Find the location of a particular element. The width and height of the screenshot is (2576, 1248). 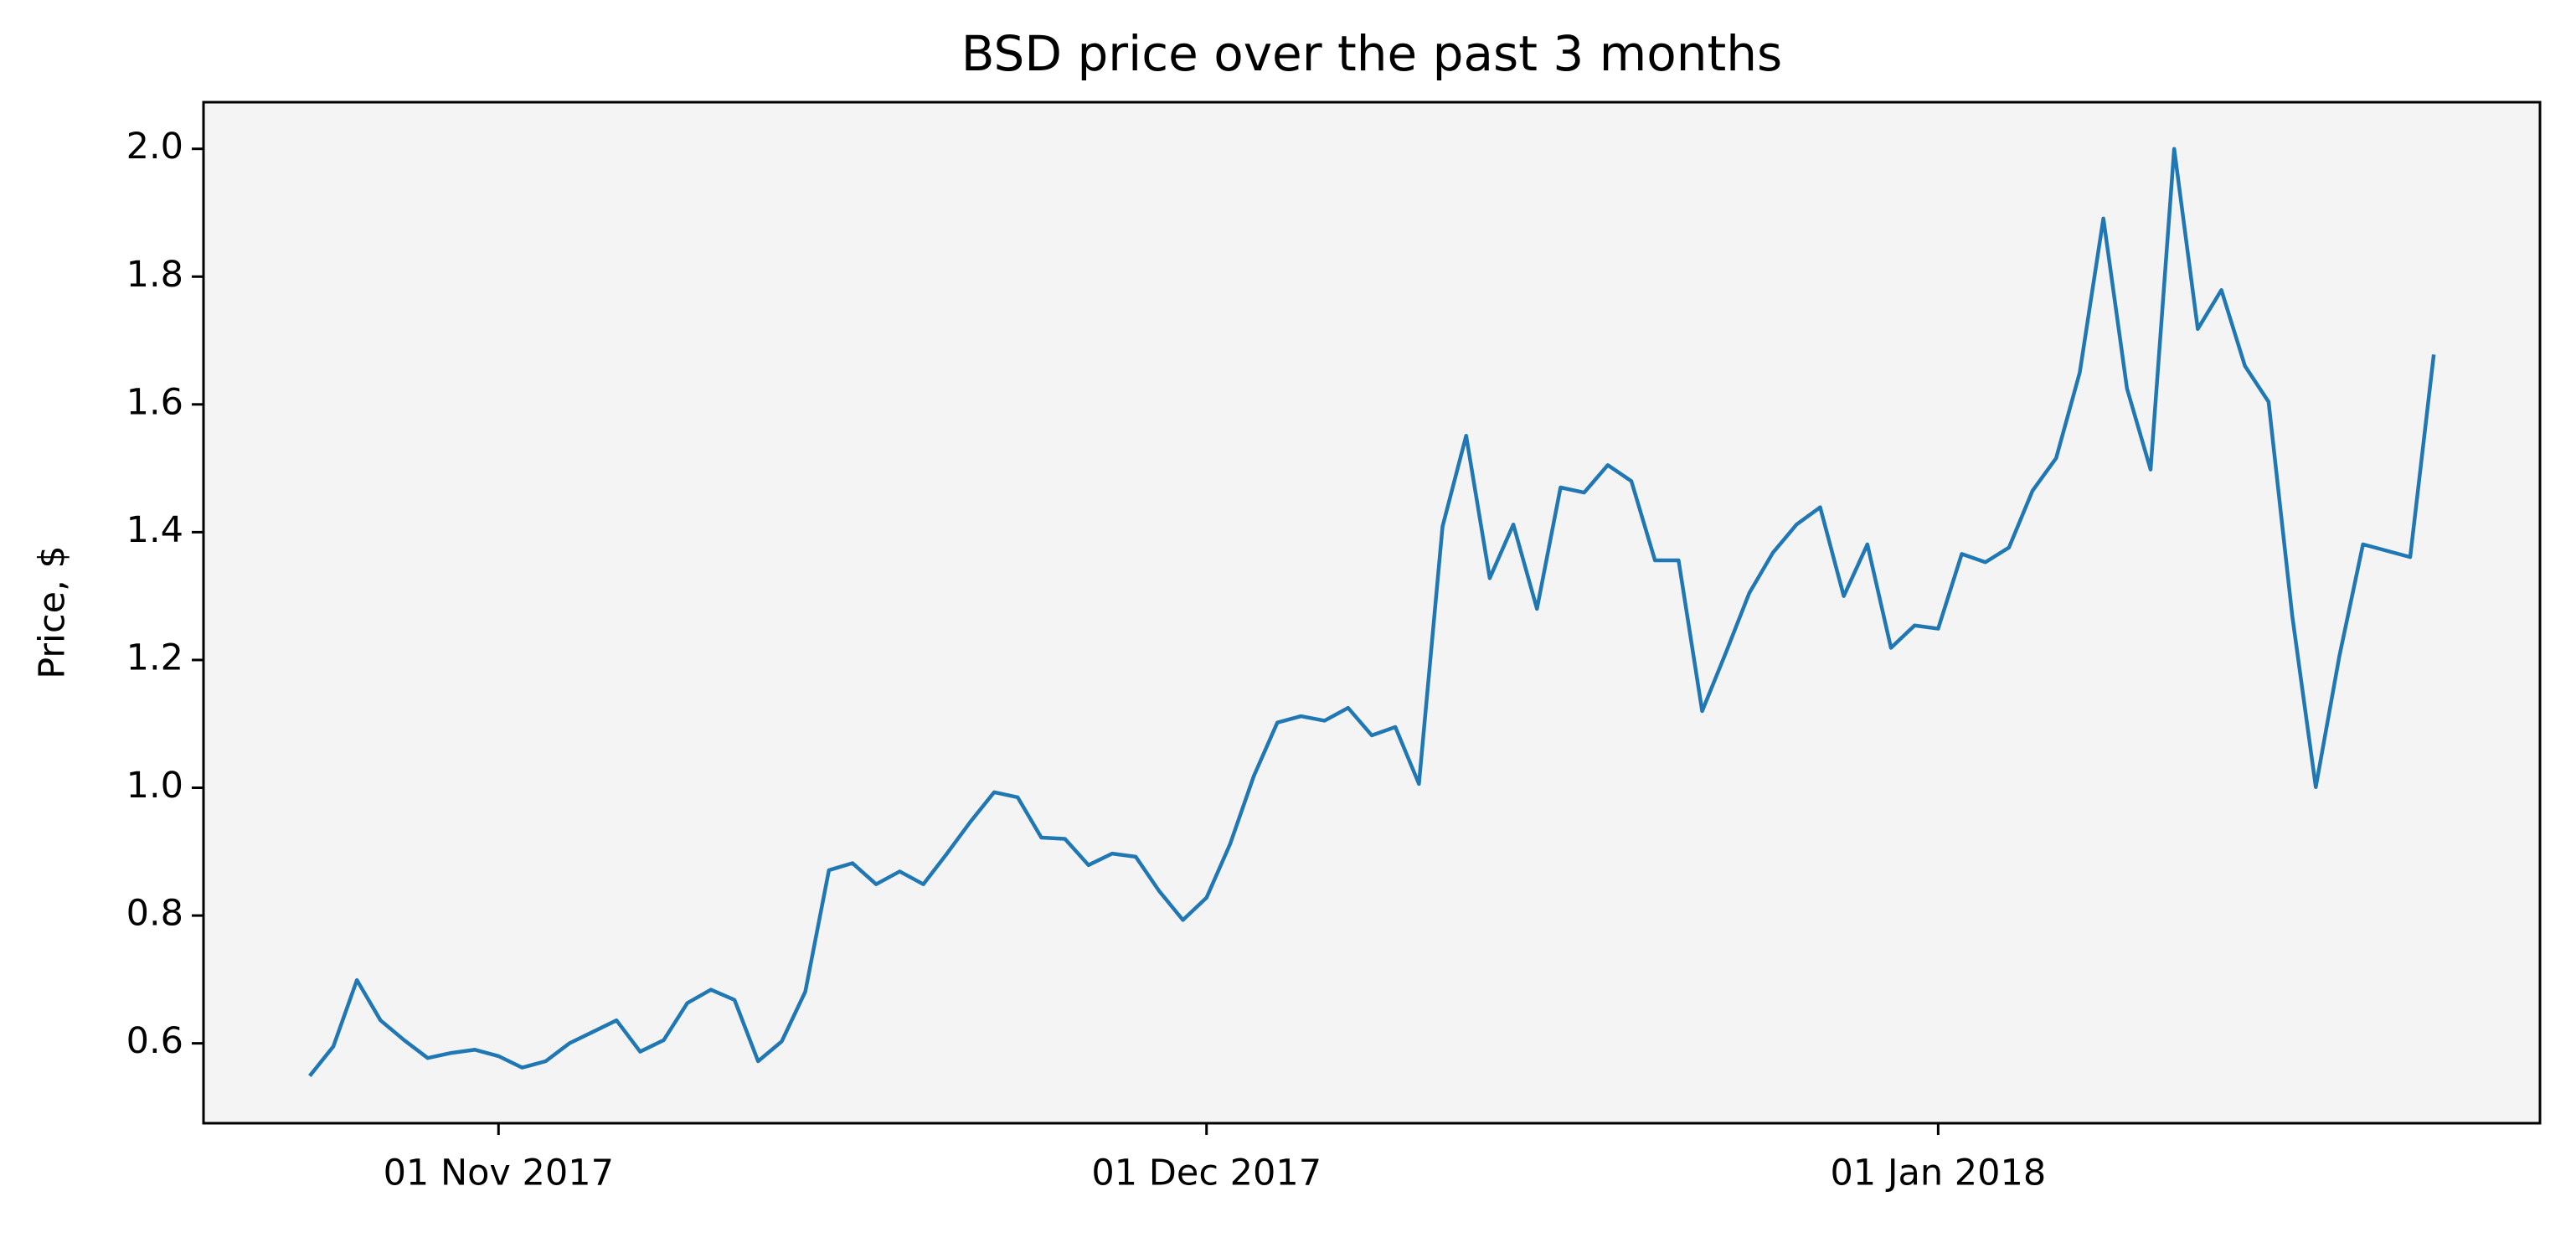

chart-title: BSD price over the past 3 months is located at coordinates (1371, 53).